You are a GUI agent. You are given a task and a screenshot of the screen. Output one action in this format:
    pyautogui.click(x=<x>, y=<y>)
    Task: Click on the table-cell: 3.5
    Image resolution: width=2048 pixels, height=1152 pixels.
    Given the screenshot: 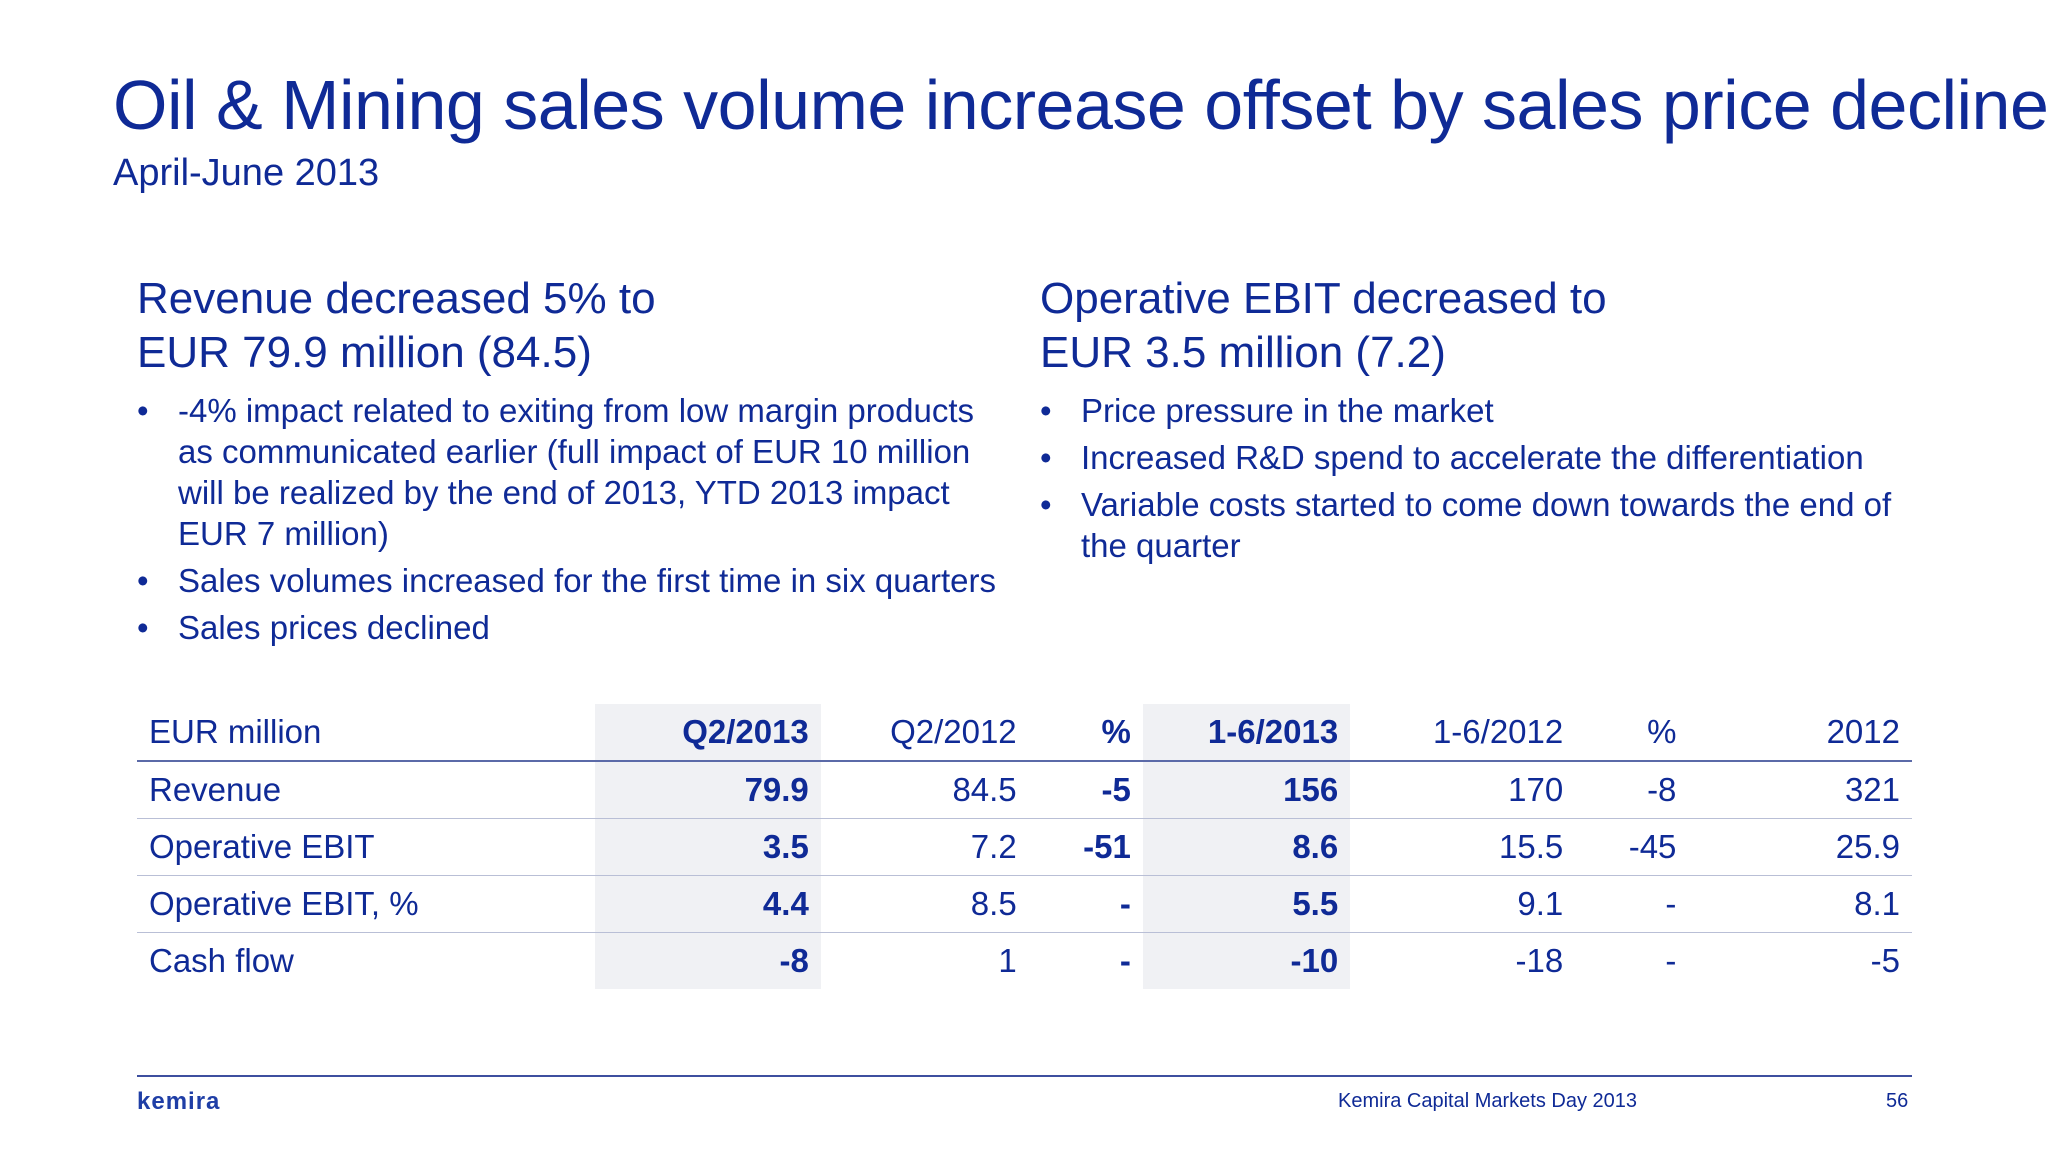 What is the action you would take?
    pyautogui.click(x=708, y=847)
    